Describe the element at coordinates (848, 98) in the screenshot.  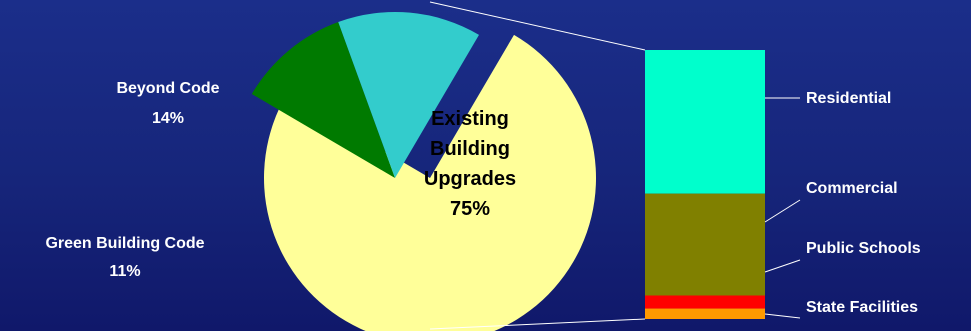
I see `bar-label-residential: Residential` at that location.